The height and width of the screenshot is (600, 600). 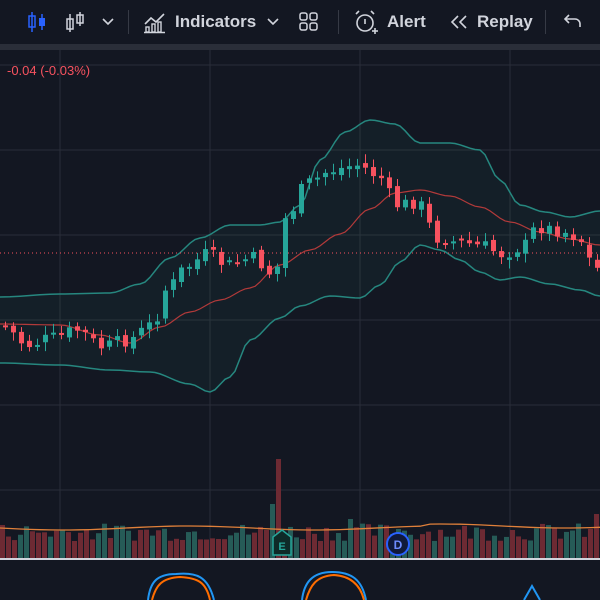 I want to click on candles-icon, so click(x=36, y=22).